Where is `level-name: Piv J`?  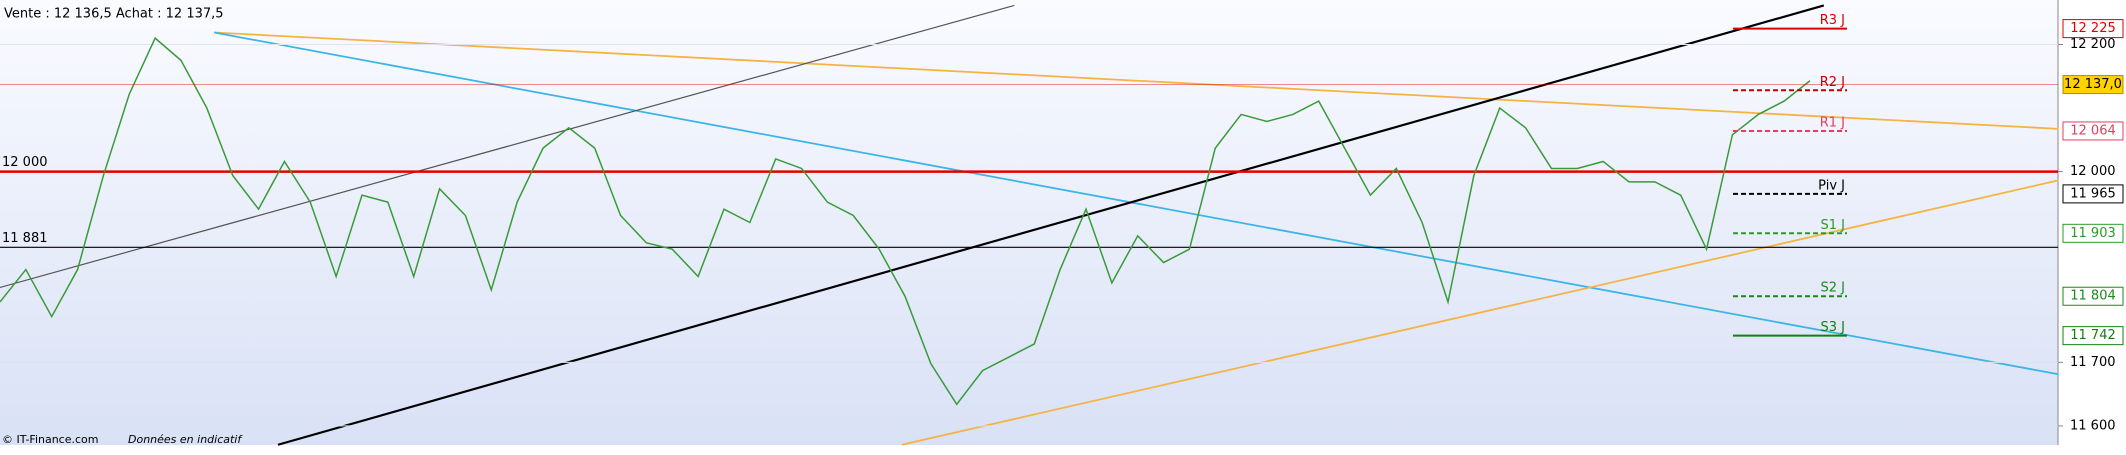
level-name: Piv J is located at coordinates (1831, 185).